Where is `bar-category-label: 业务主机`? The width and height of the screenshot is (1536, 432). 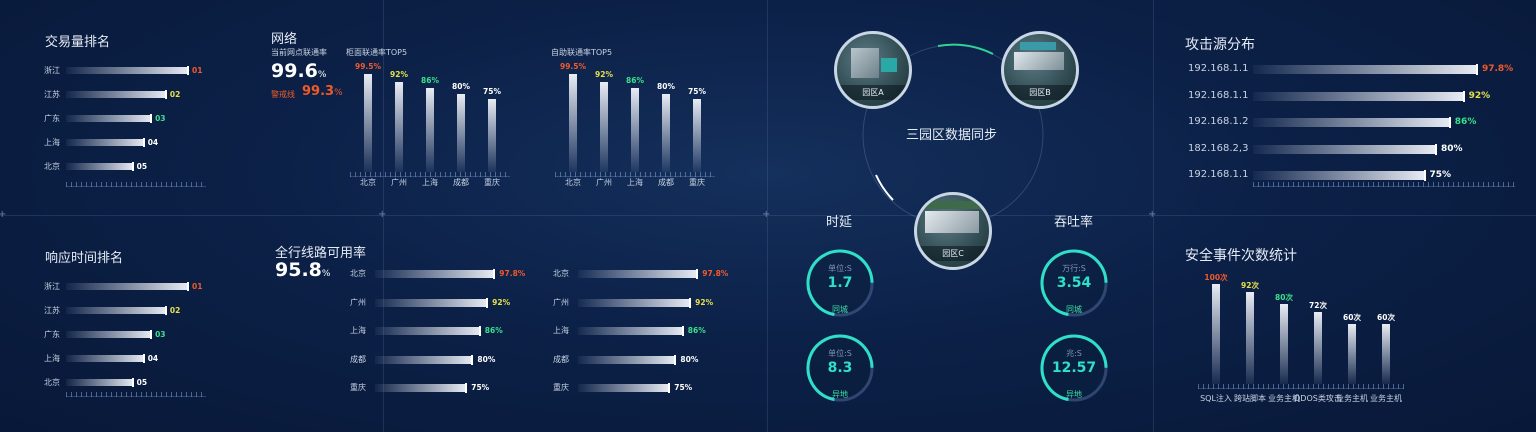 bar-category-label: 业务主机 is located at coordinates (1386, 398).